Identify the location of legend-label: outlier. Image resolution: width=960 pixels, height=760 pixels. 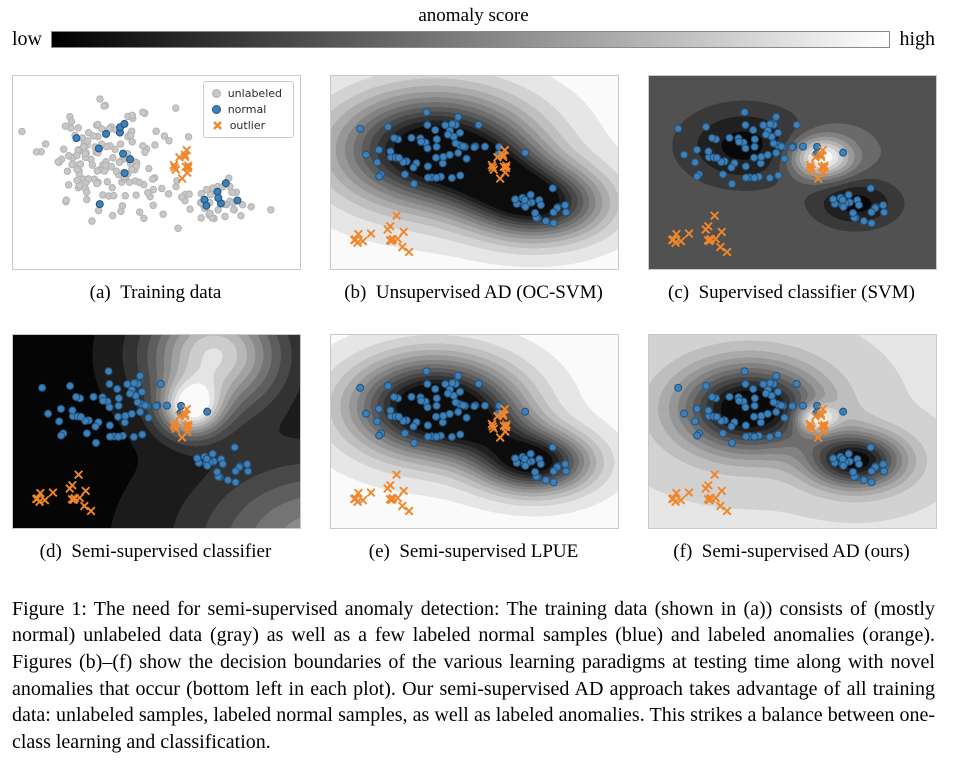
(247, 125).